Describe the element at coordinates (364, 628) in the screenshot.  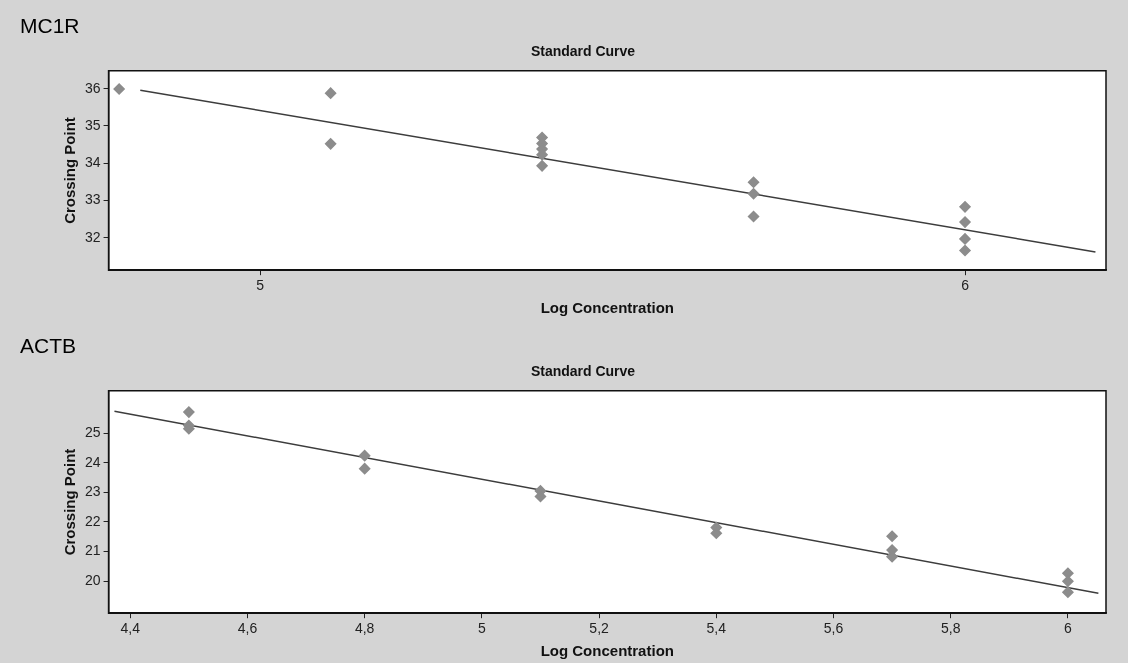
I see `x-tick-label: 4,8` at that location.